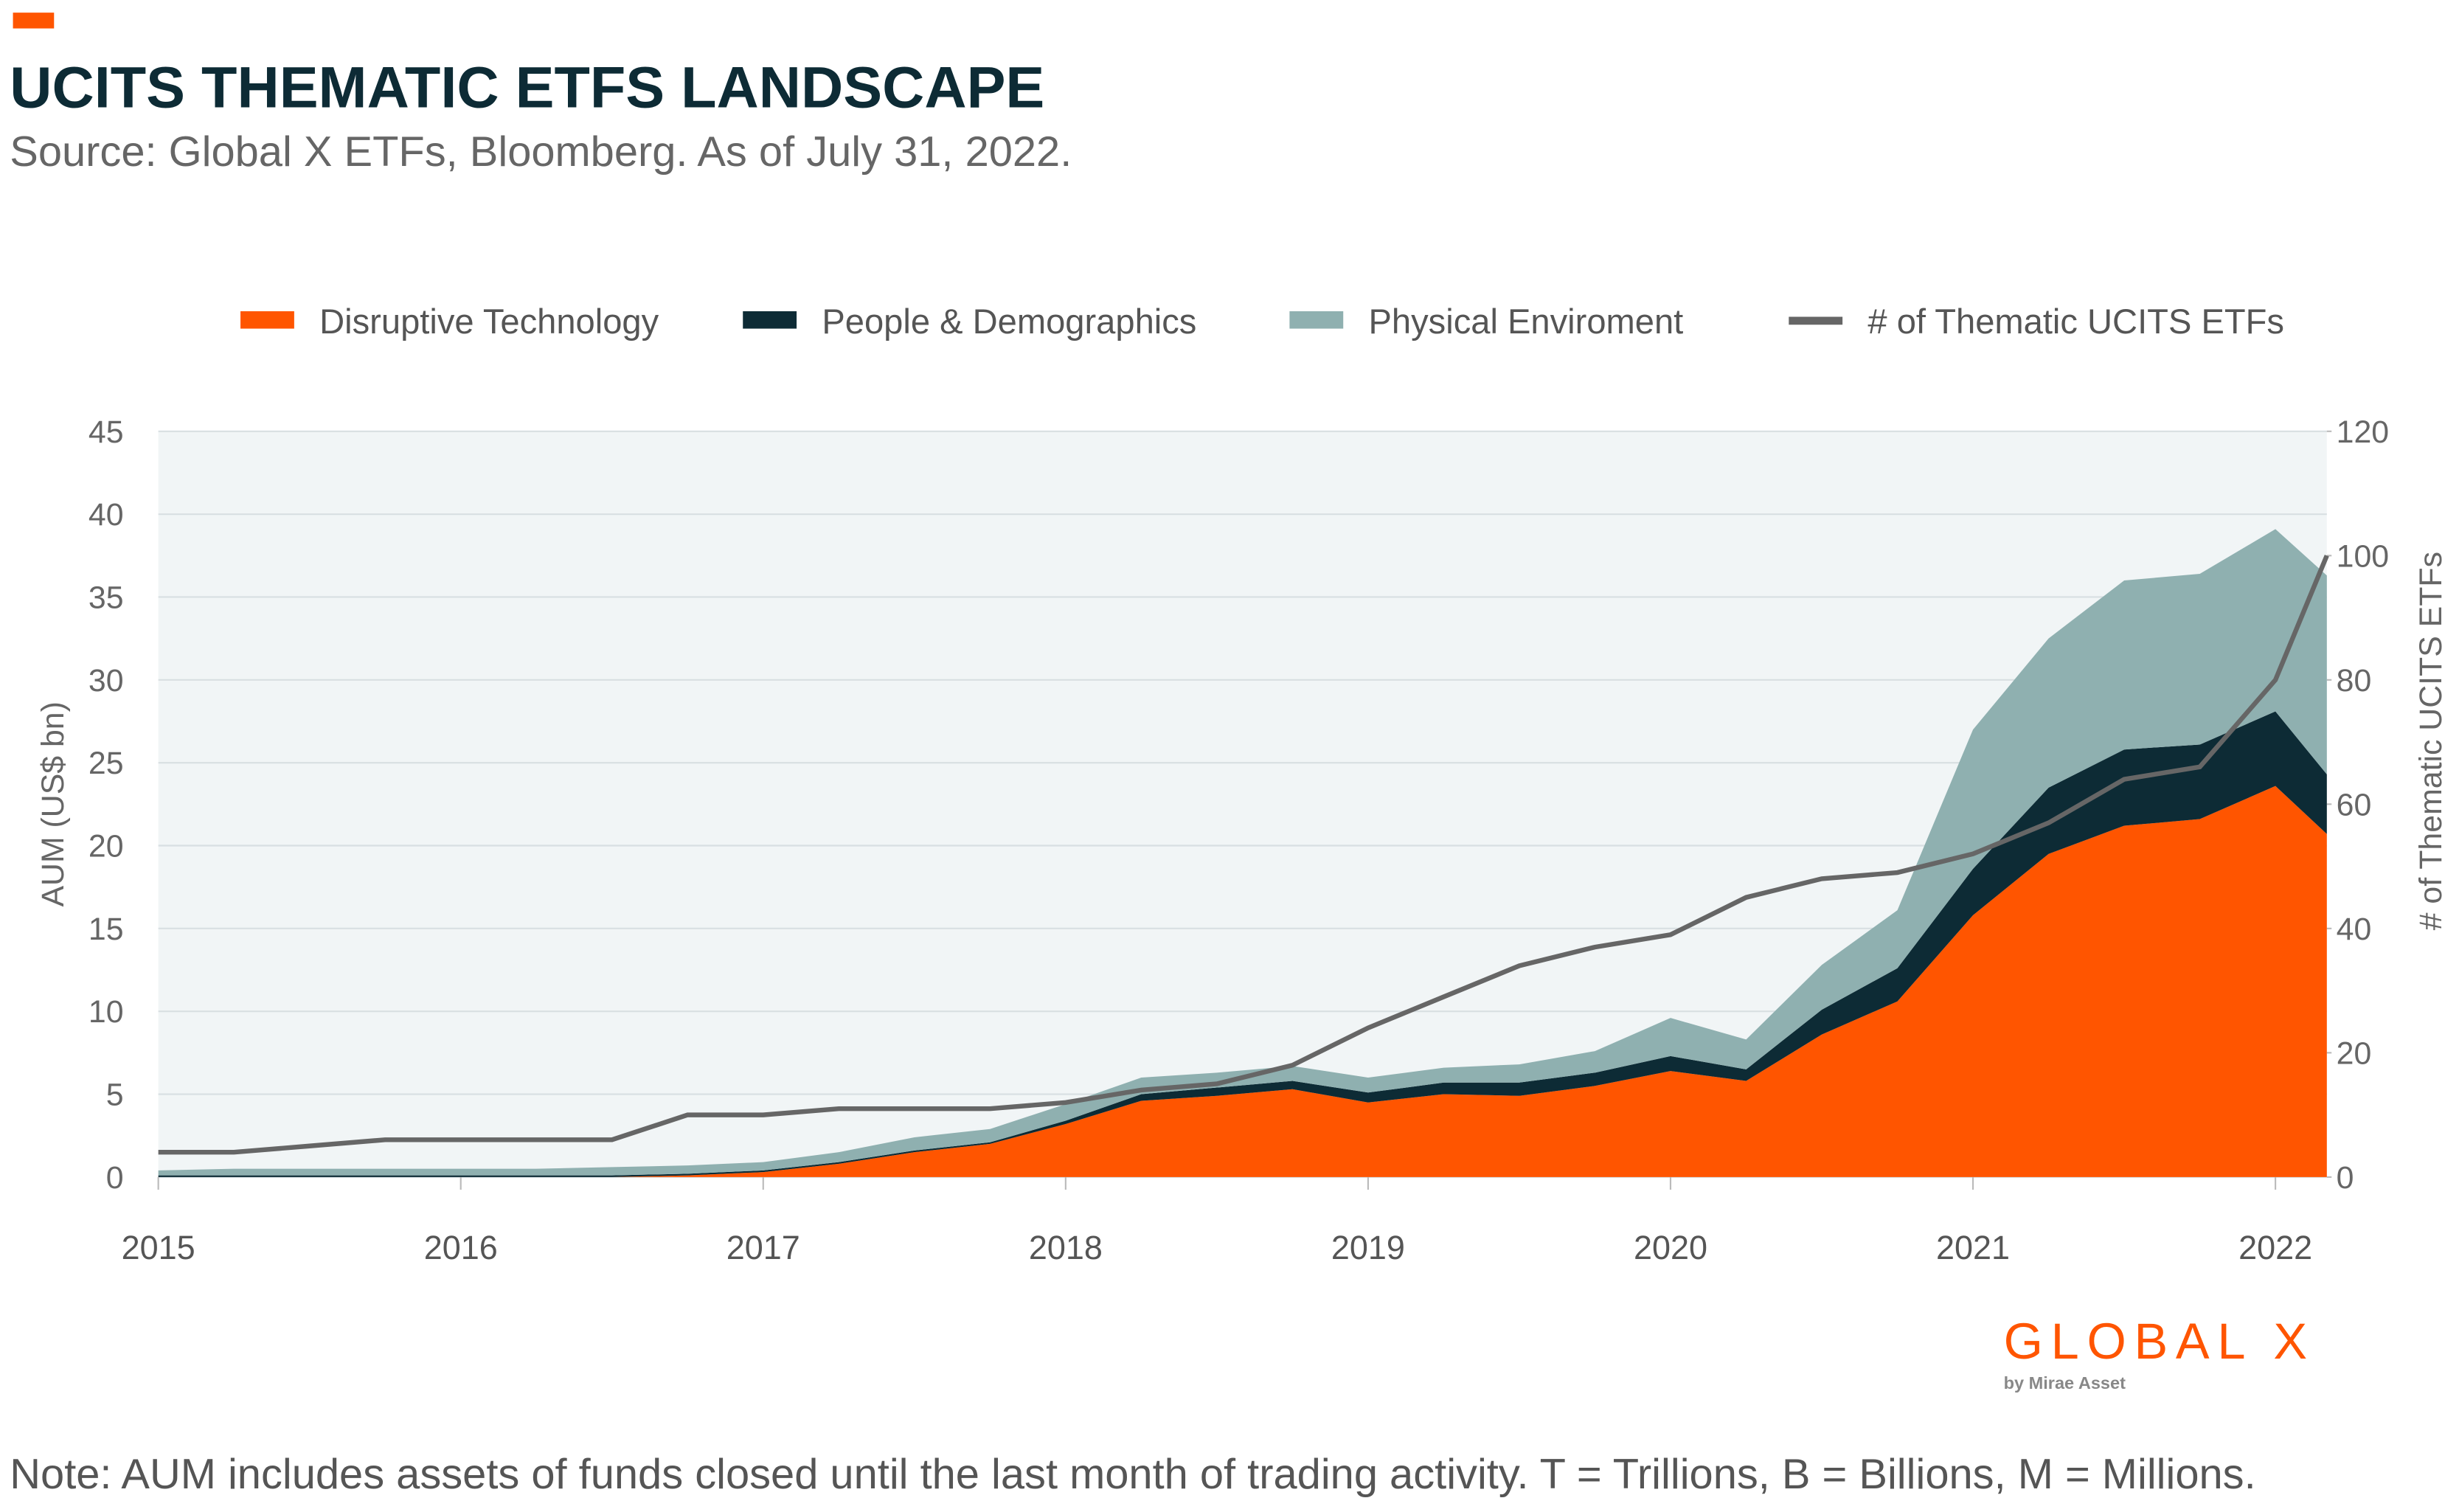  What do you see at coordinates (115, 1178) in the screenshot?
I see `y-tick-label: 0` at bounding box center [115, 1178].